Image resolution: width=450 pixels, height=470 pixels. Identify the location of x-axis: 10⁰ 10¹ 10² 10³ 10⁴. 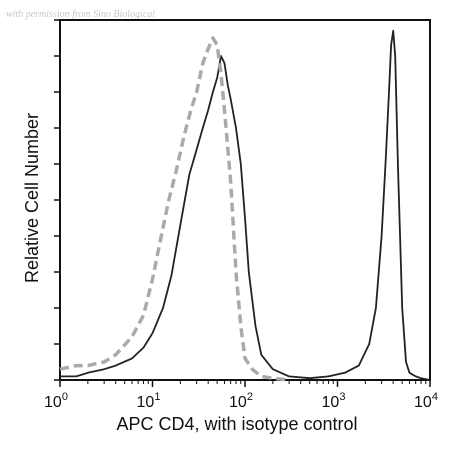
(241, 395).